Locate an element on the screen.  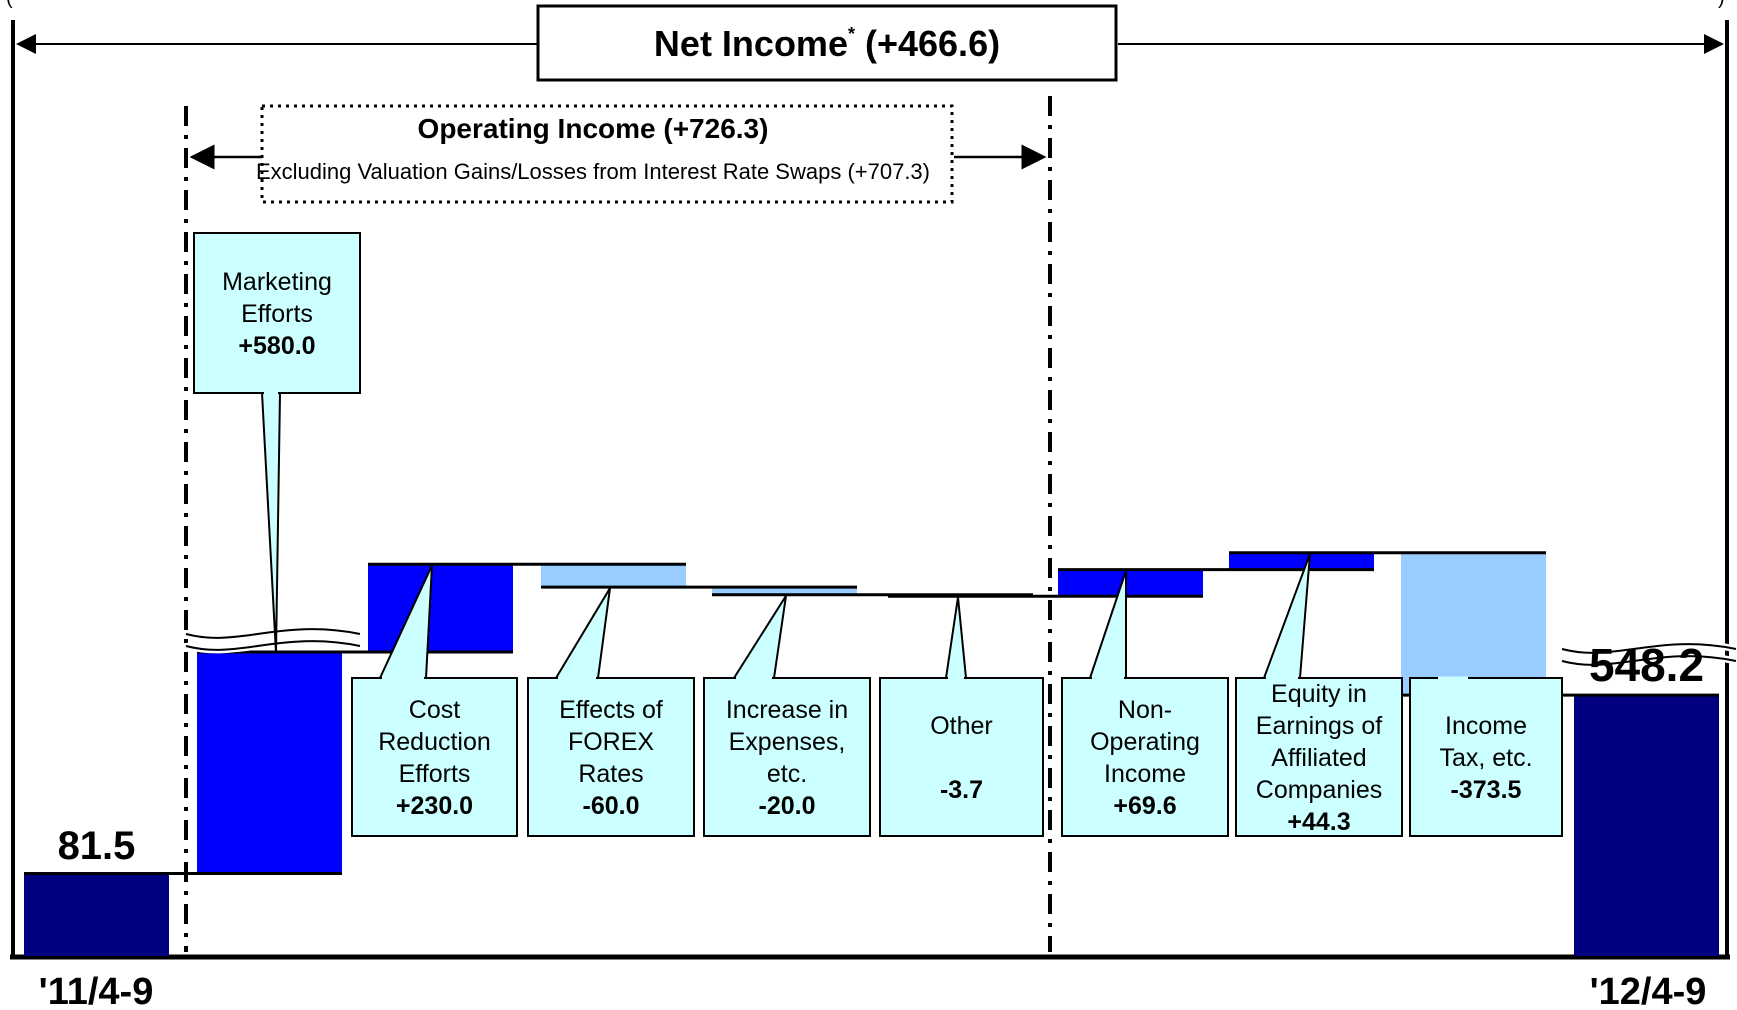
callout-label-line: Increase in is located at coordinates (787, 710).